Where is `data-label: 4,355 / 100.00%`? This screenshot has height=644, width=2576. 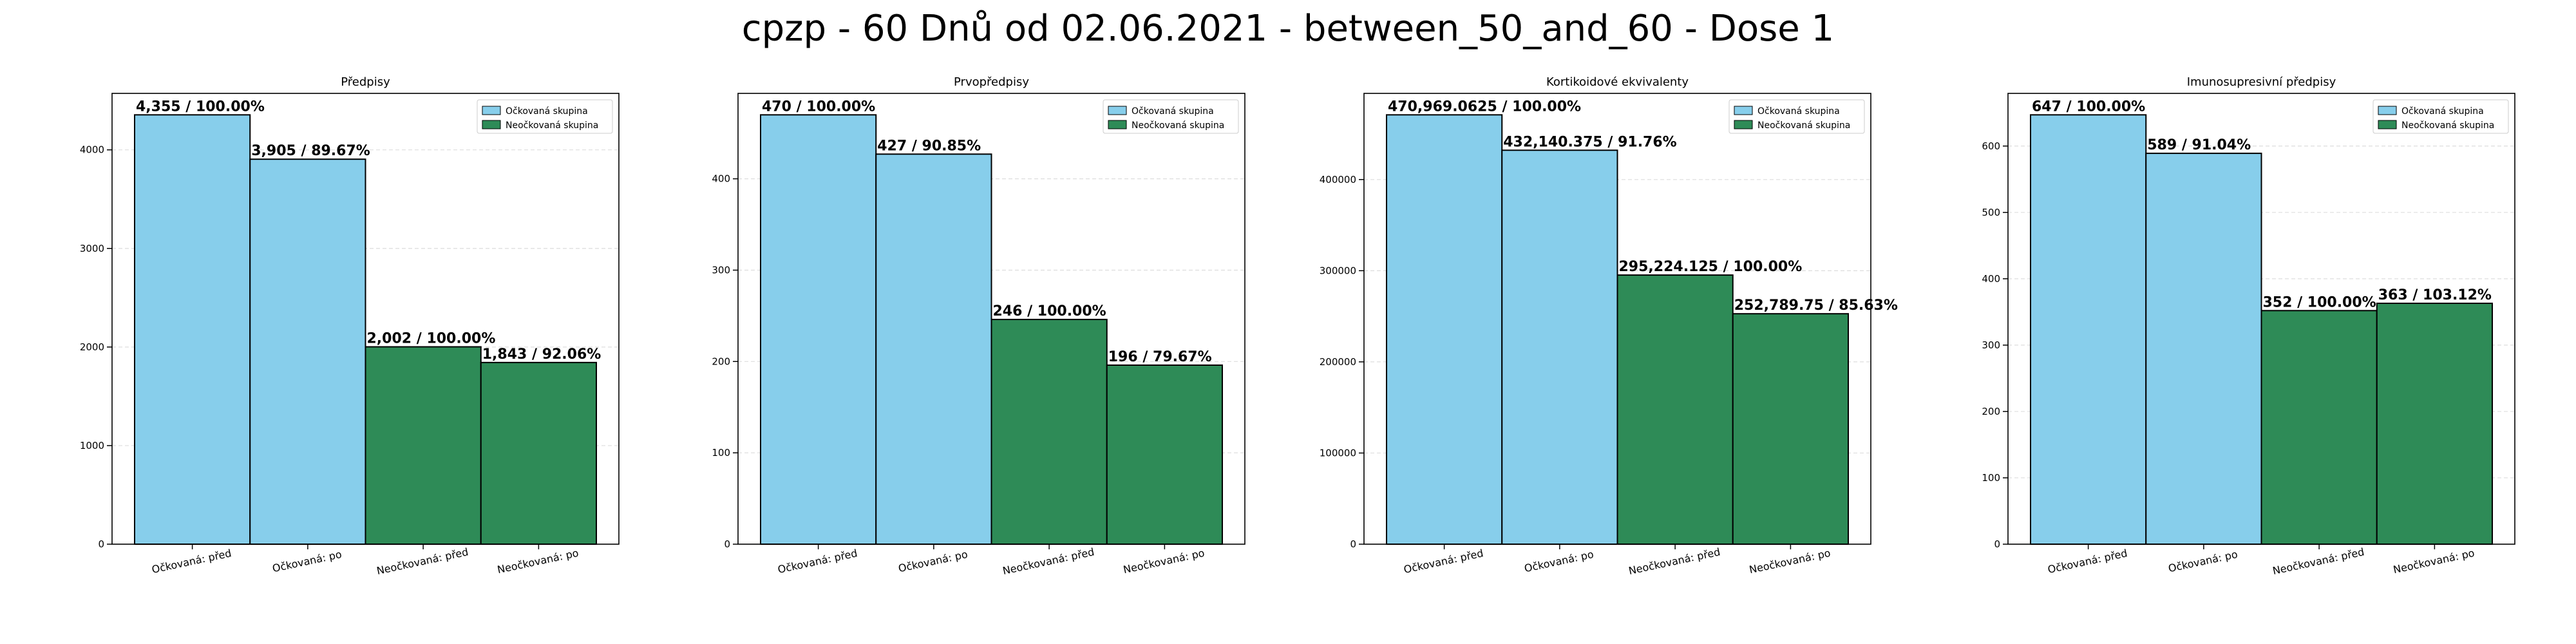
data-label: 4,355 / 100.00% is located at coordinates (200, 107).